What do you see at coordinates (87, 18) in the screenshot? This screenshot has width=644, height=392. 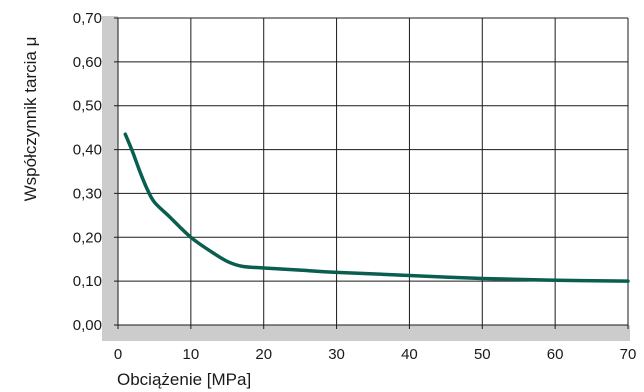 I see `y-tick-label: 0,70` at bounding box center [87, 18].